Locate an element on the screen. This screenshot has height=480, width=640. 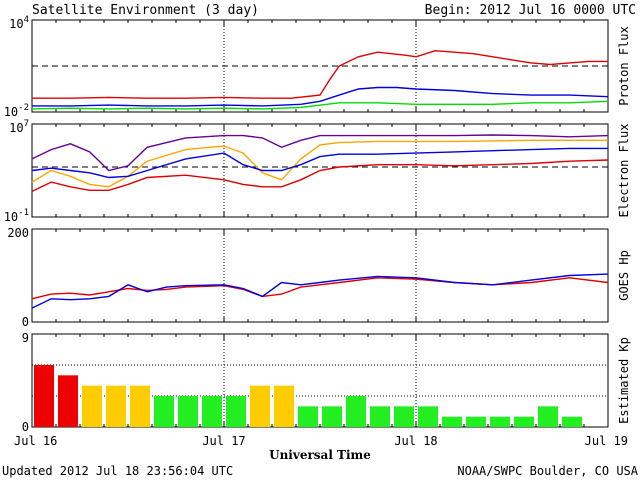
kp-y-axis-label: Estimated Kp is located at coordinates (624, 380).